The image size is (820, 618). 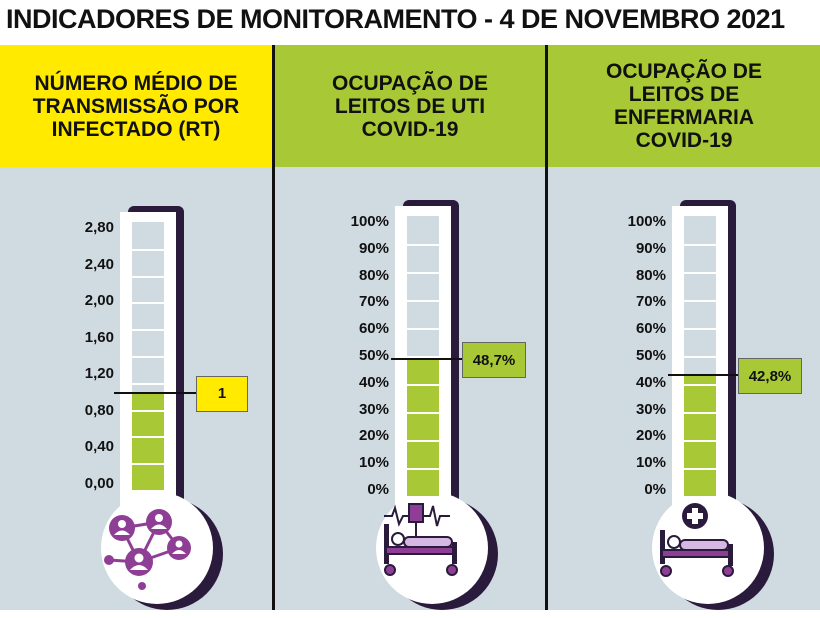 I want to click on panel-header-uti: OCUPAÇÃO DE LEITOS DE UTI COVID-19, so click(x=410, y=106).